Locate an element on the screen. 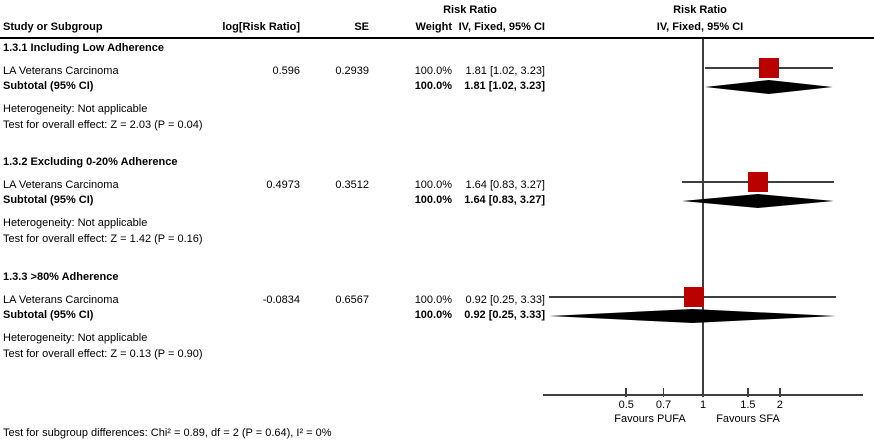 The image size is (874, 442). favours-right-label: Favours SFA is located at coordinates (748, 419).